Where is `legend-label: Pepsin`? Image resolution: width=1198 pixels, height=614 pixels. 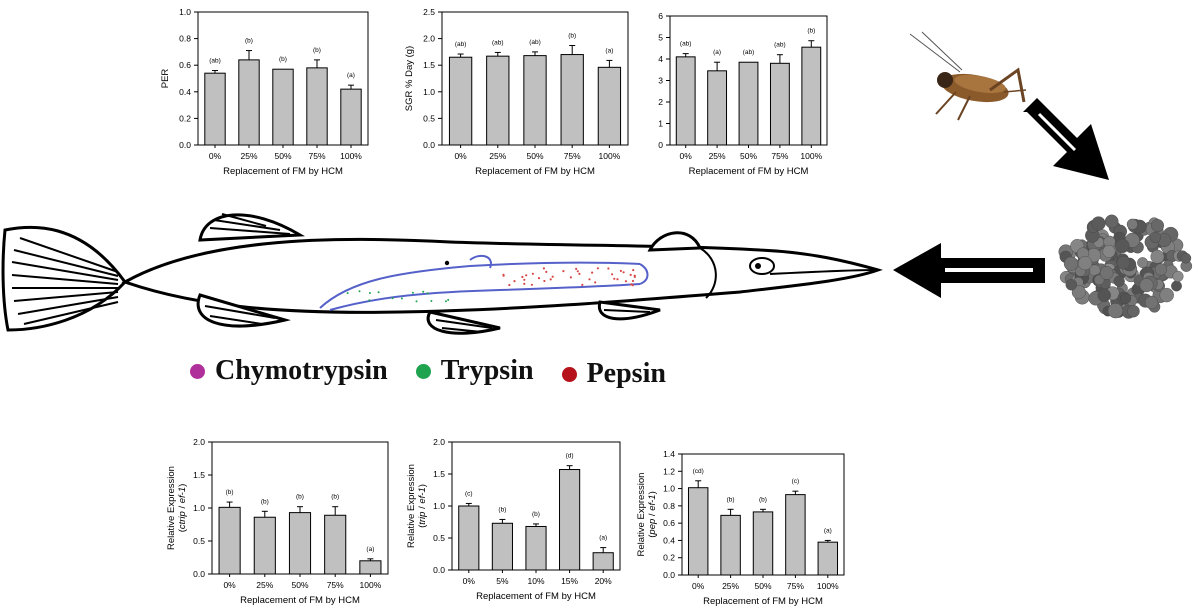 legend-label: Pepsin is located at coordinates (626, 373).